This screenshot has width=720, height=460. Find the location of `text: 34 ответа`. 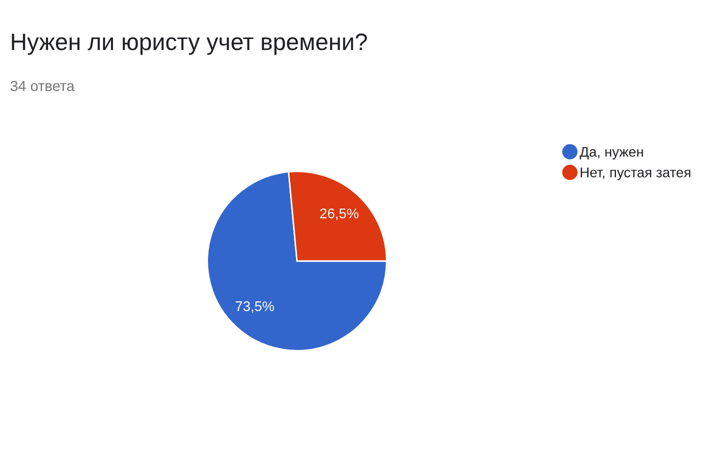

text: 34 ответа is located at coordinates (42, 86).